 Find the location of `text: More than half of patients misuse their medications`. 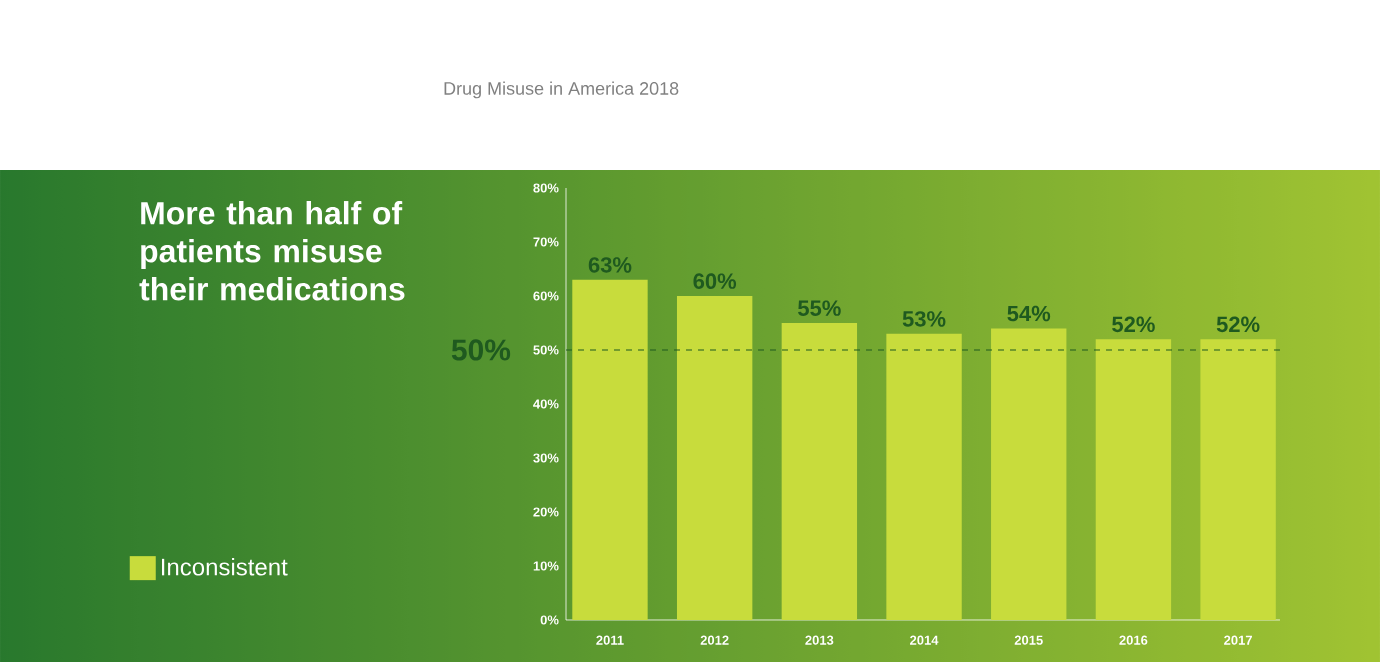

text: More than half of patients misuse their medications is located at coordinates (272, 251).